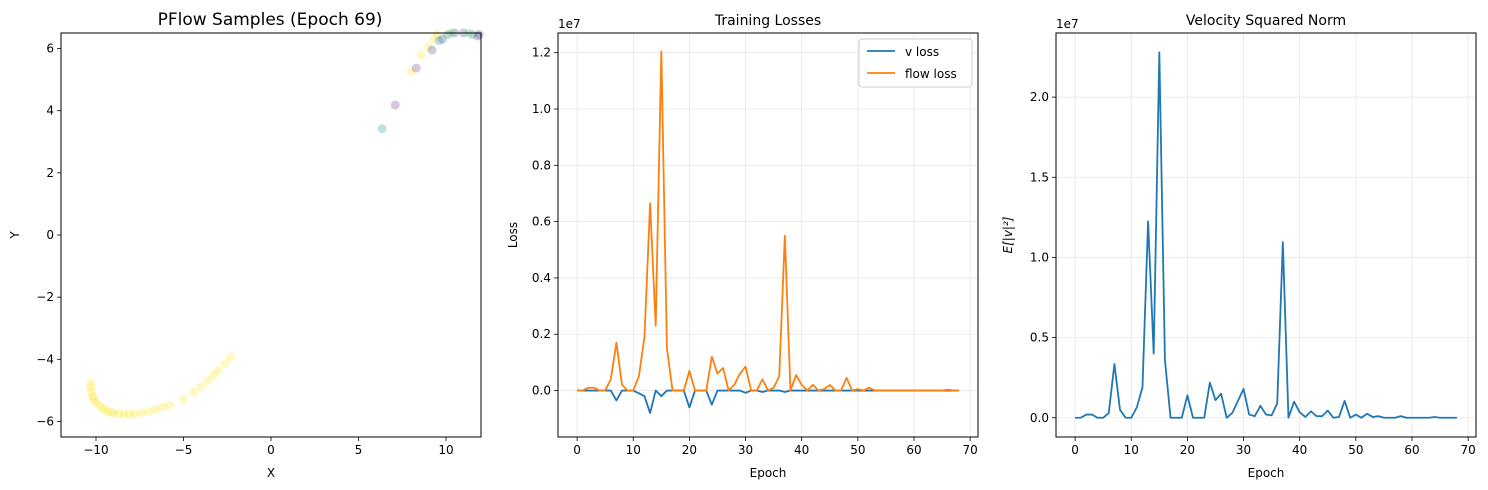  Describe the element at coordinates (541, 391) in the screenshot. I see `losses-y-tick-label: 0.0` at that location.